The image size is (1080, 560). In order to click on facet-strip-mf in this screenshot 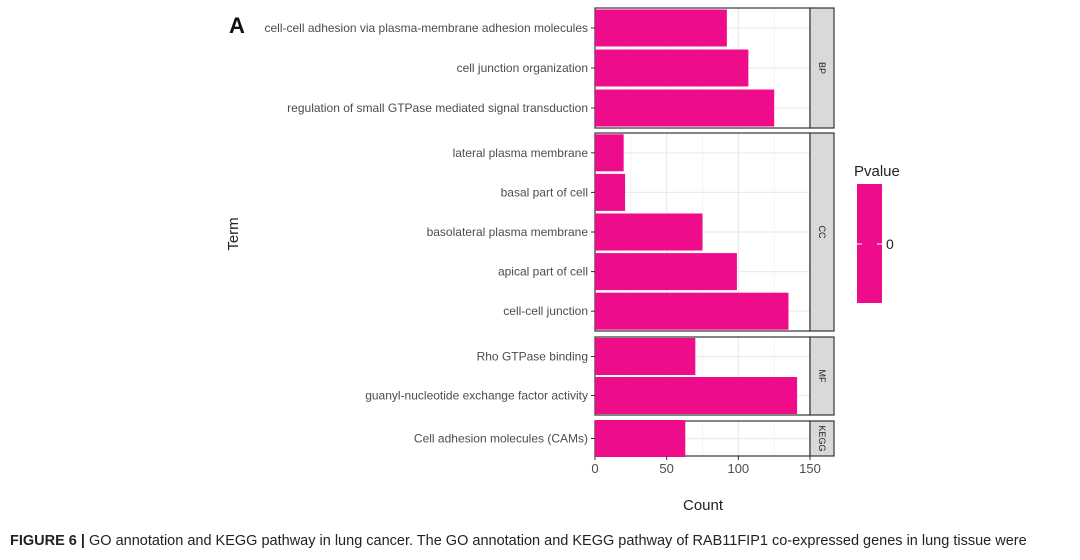, I will do `click(822, 376)`.